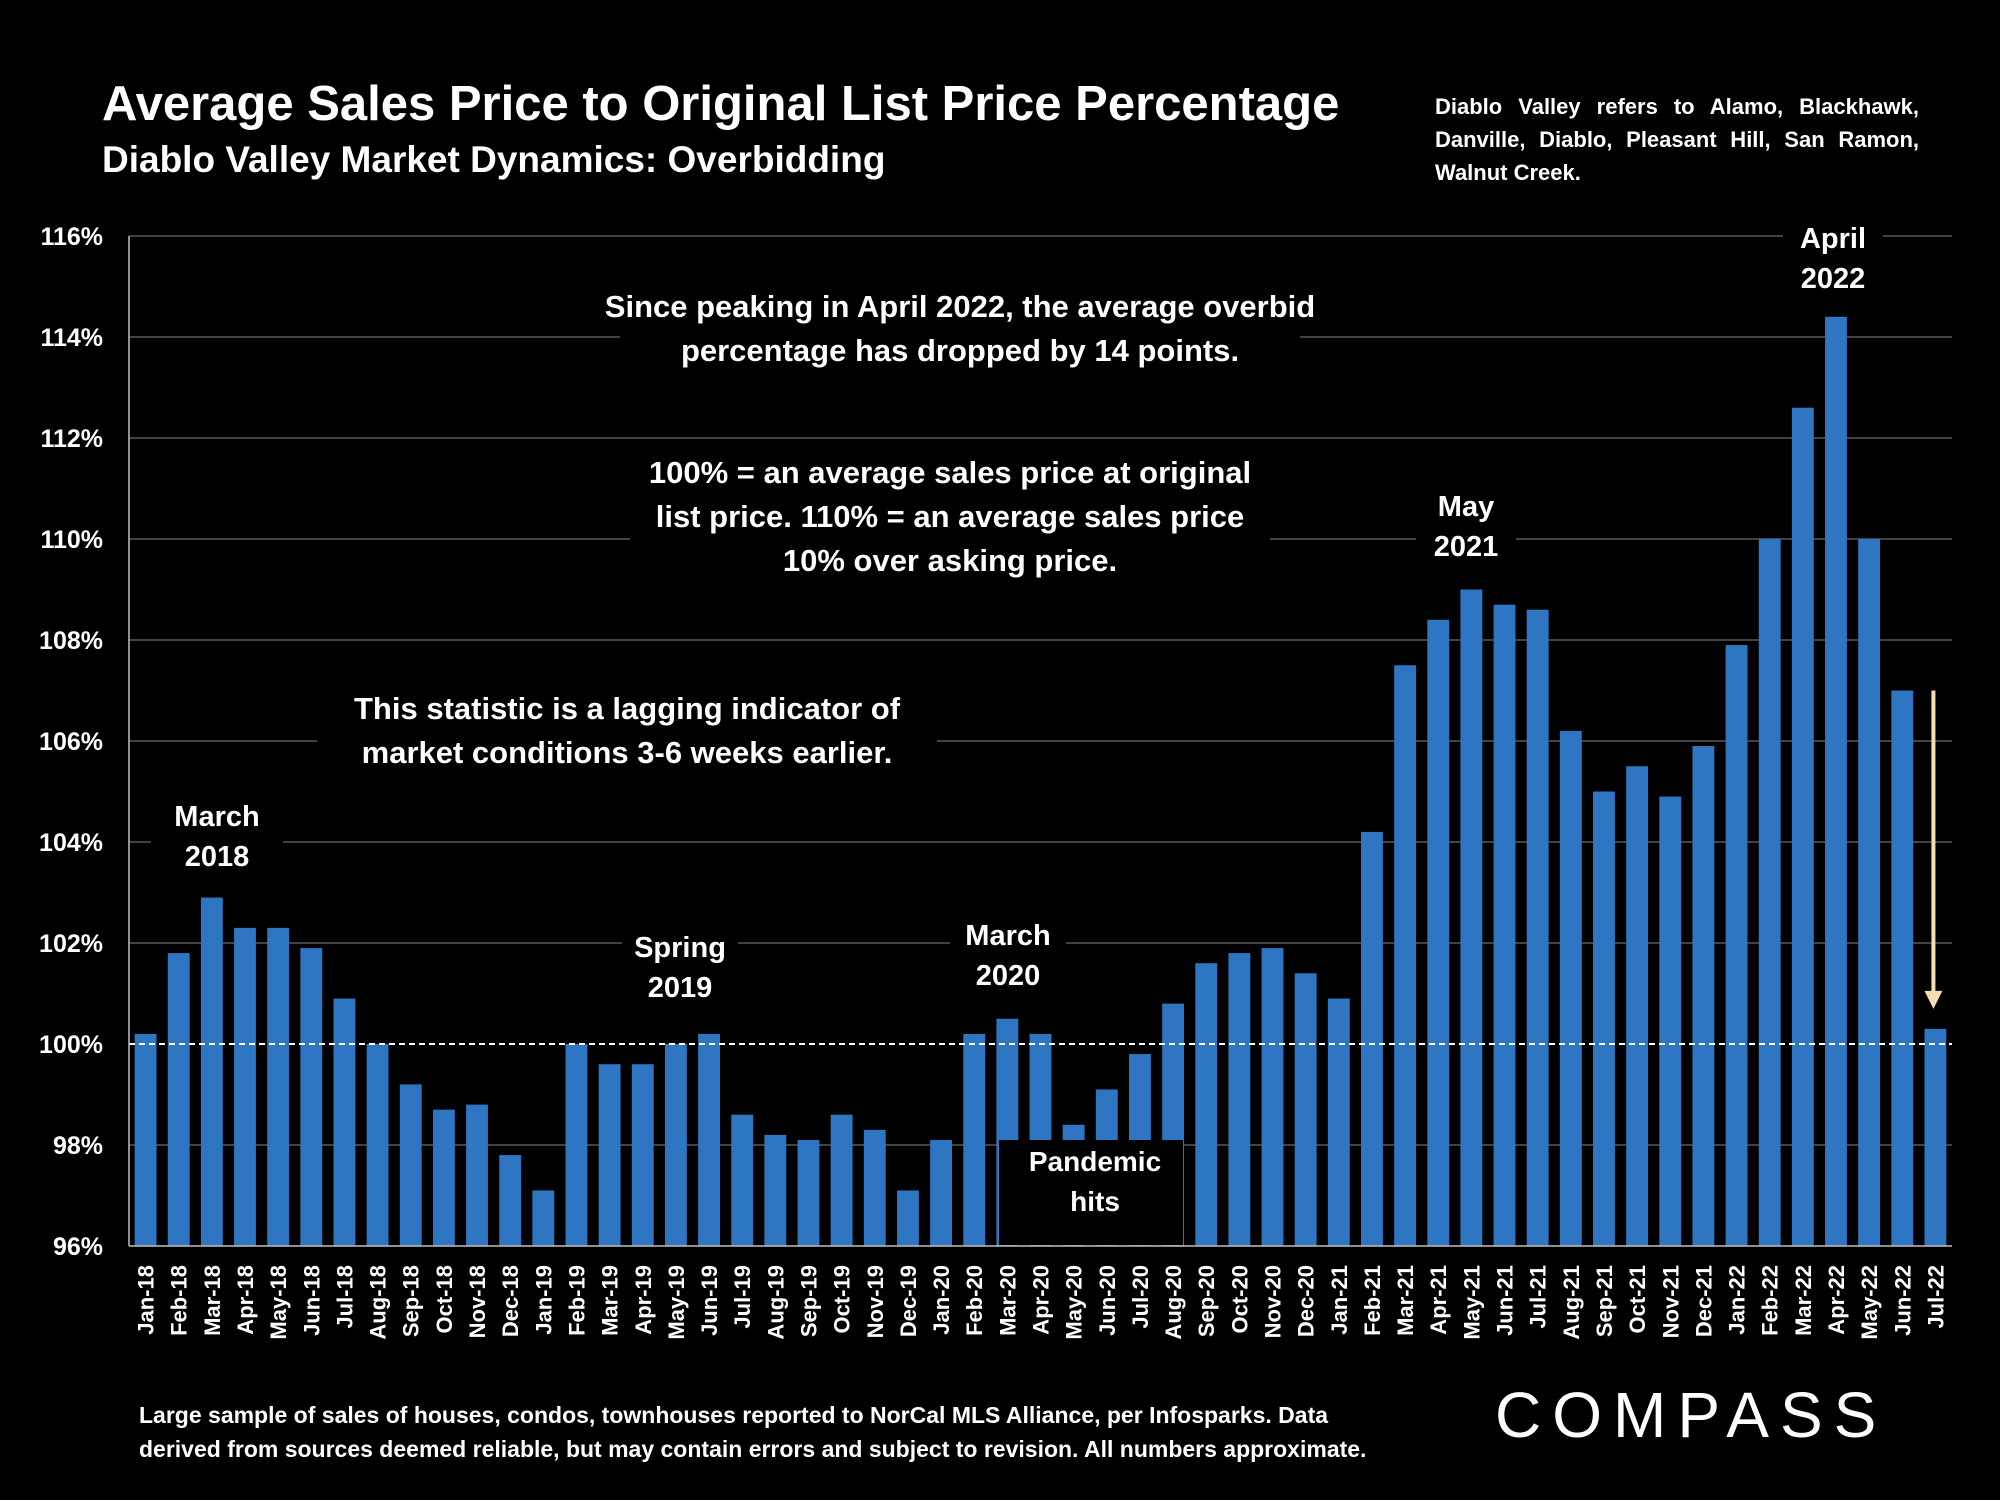 Image resolution: width=2000 pixels, height=1500 pixels. Describe the element at coordinates (378, 1302) in the screenshot. I see `x-tick-label: Aug-18` at that location.